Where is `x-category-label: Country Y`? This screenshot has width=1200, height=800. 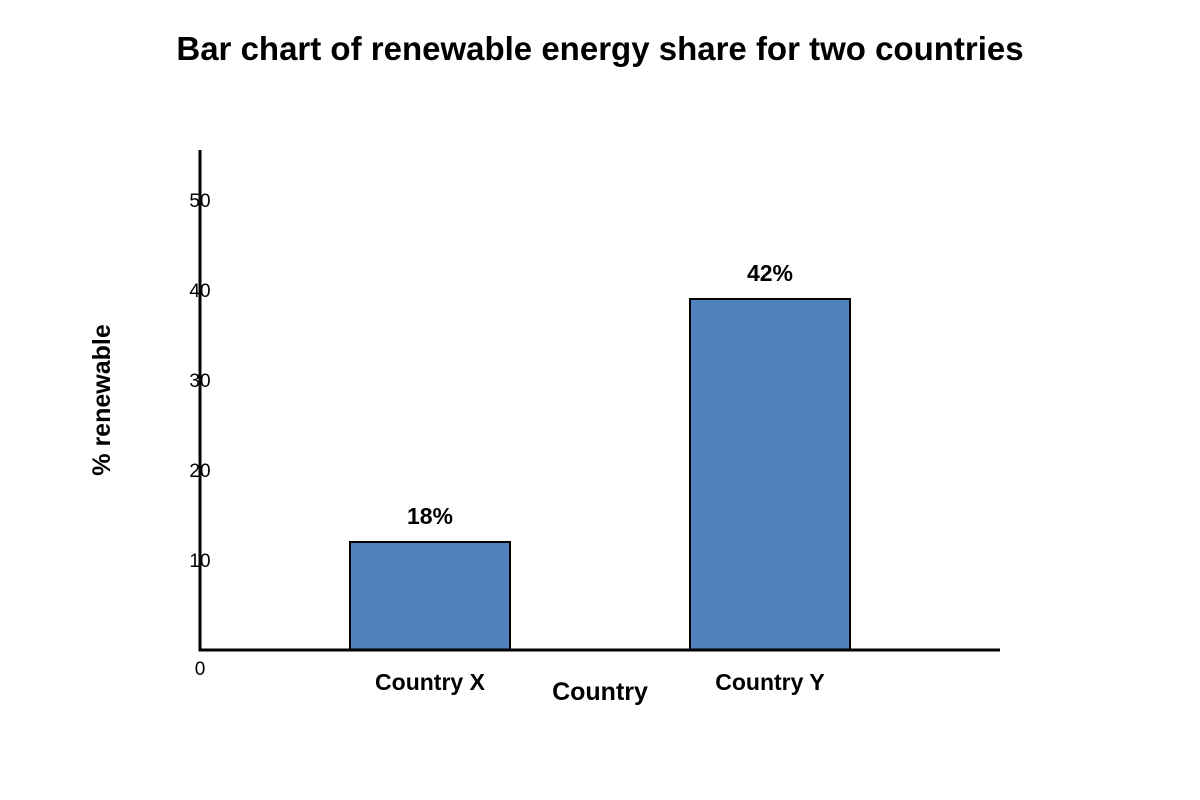
x-category-label: Country Y is located at coordinates (769, 682).